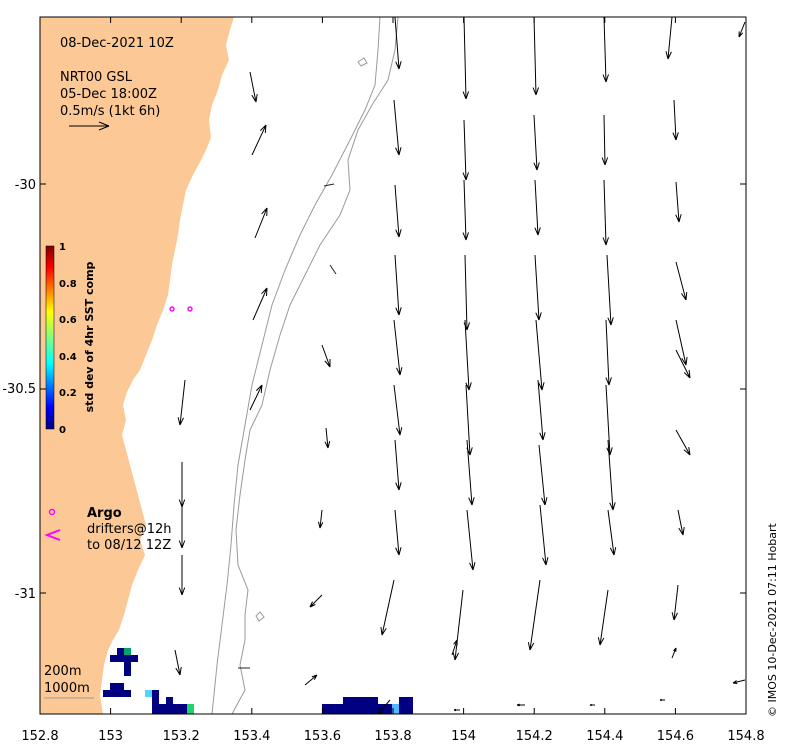 This screenshot has height=750, width=790. Describe the element at coordinates (104, 513) in the screenshot. I see `argo-legend-label: Argo` at that location.